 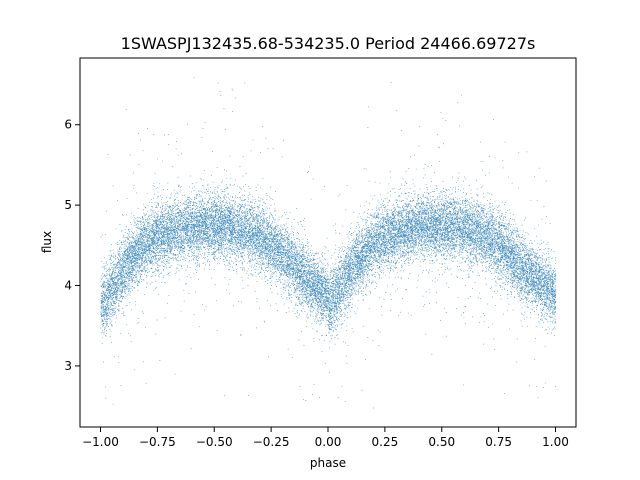 I want to click on y-tick-label: 4, so click(x=68, y=286).